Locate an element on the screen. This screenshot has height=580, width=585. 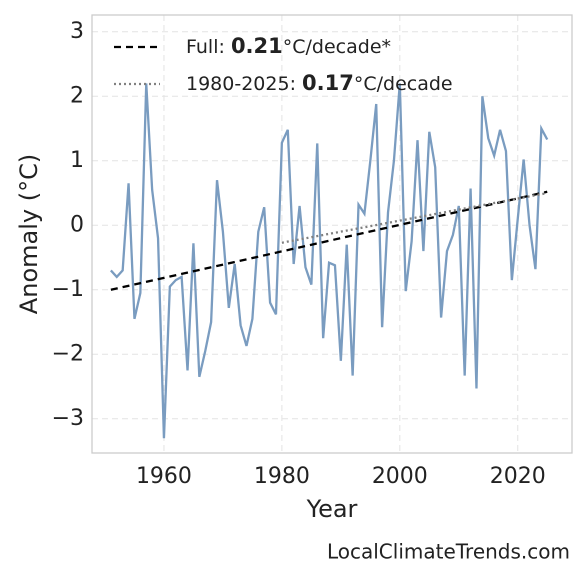
y-tick-label: −1 is located at coordinates (68, 289).